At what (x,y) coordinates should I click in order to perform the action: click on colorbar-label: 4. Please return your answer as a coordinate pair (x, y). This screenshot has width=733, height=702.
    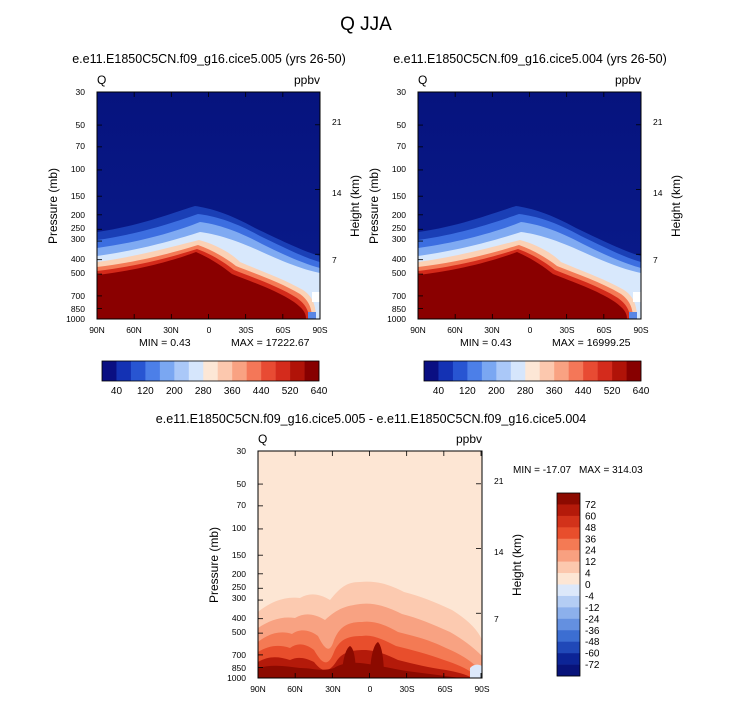
    Looking at the image, I should click on (588, 574).